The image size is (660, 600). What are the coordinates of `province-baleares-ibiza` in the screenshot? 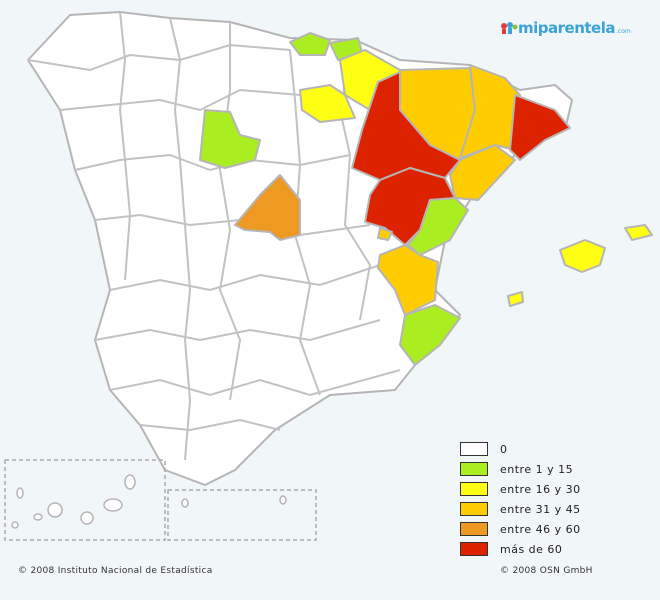 It's located at (515, 299).